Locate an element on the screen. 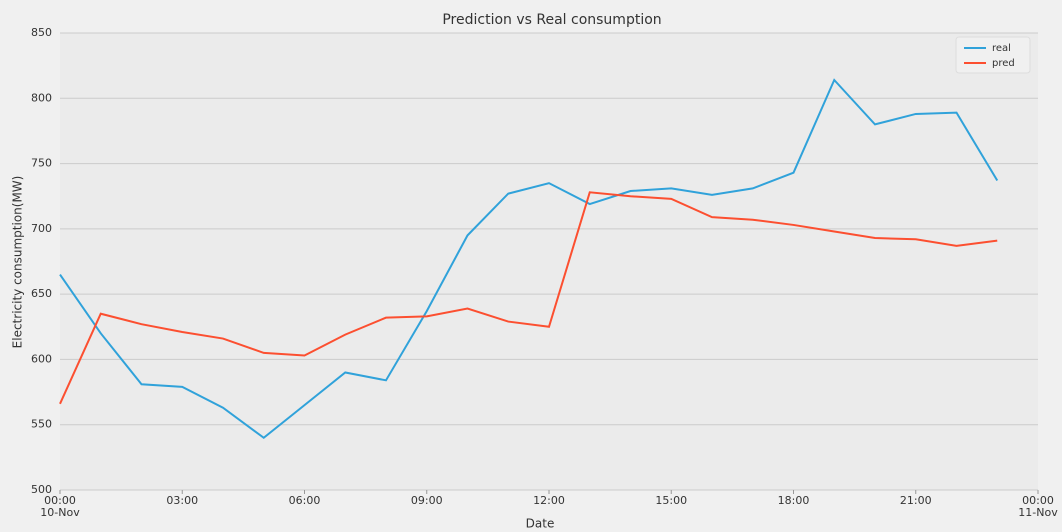 This screenshot has height=532, width=1062. x-tick-label: 06:00 is located at coordinates (304, 500).